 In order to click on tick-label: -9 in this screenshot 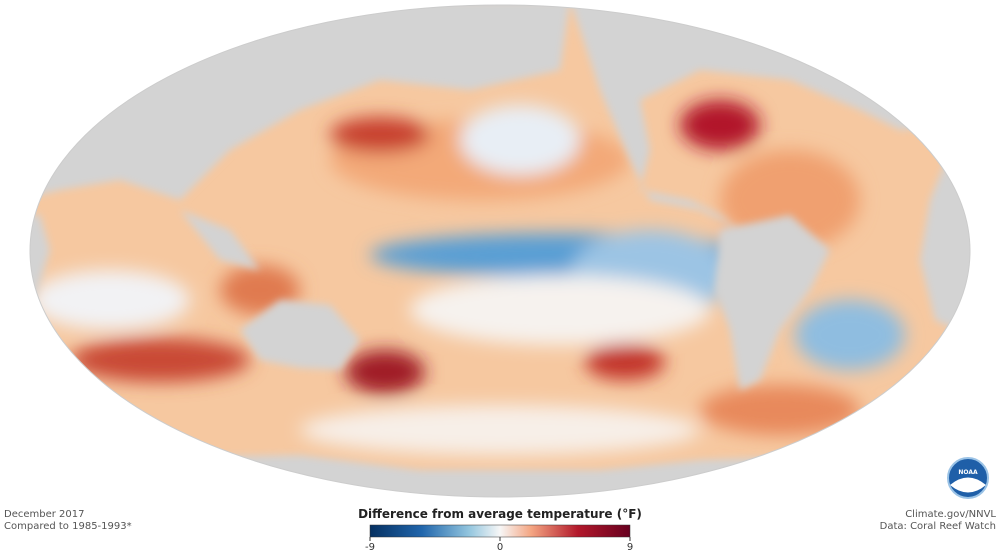, I will do `click(370, 547)`.